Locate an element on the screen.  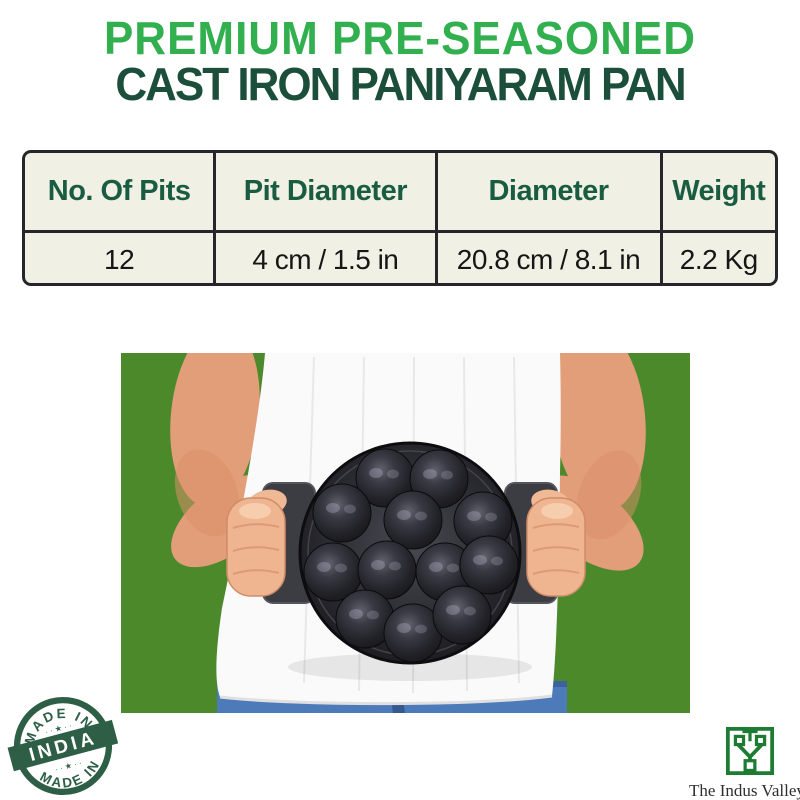
spec-header-pit-diameter: Pit Diameter is located at coordinates (327, 193).